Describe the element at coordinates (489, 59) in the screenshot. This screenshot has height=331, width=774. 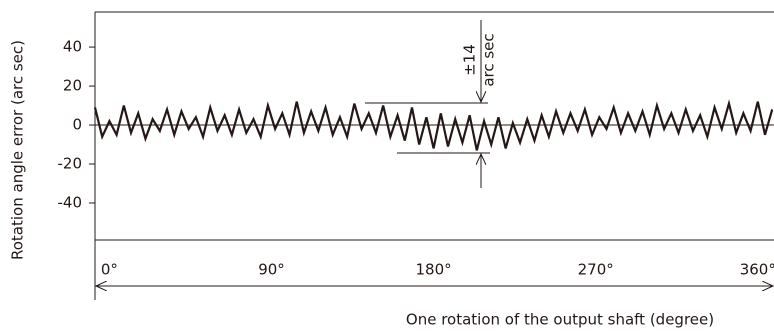
I see `annotation: arc sec` at that location.